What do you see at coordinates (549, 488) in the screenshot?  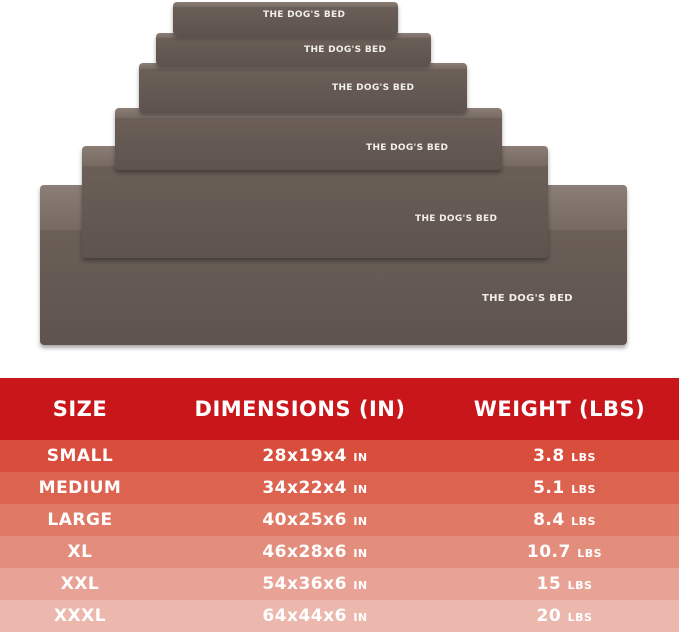 I see `weight-value: 5.1` at bounding box center [549, 488].